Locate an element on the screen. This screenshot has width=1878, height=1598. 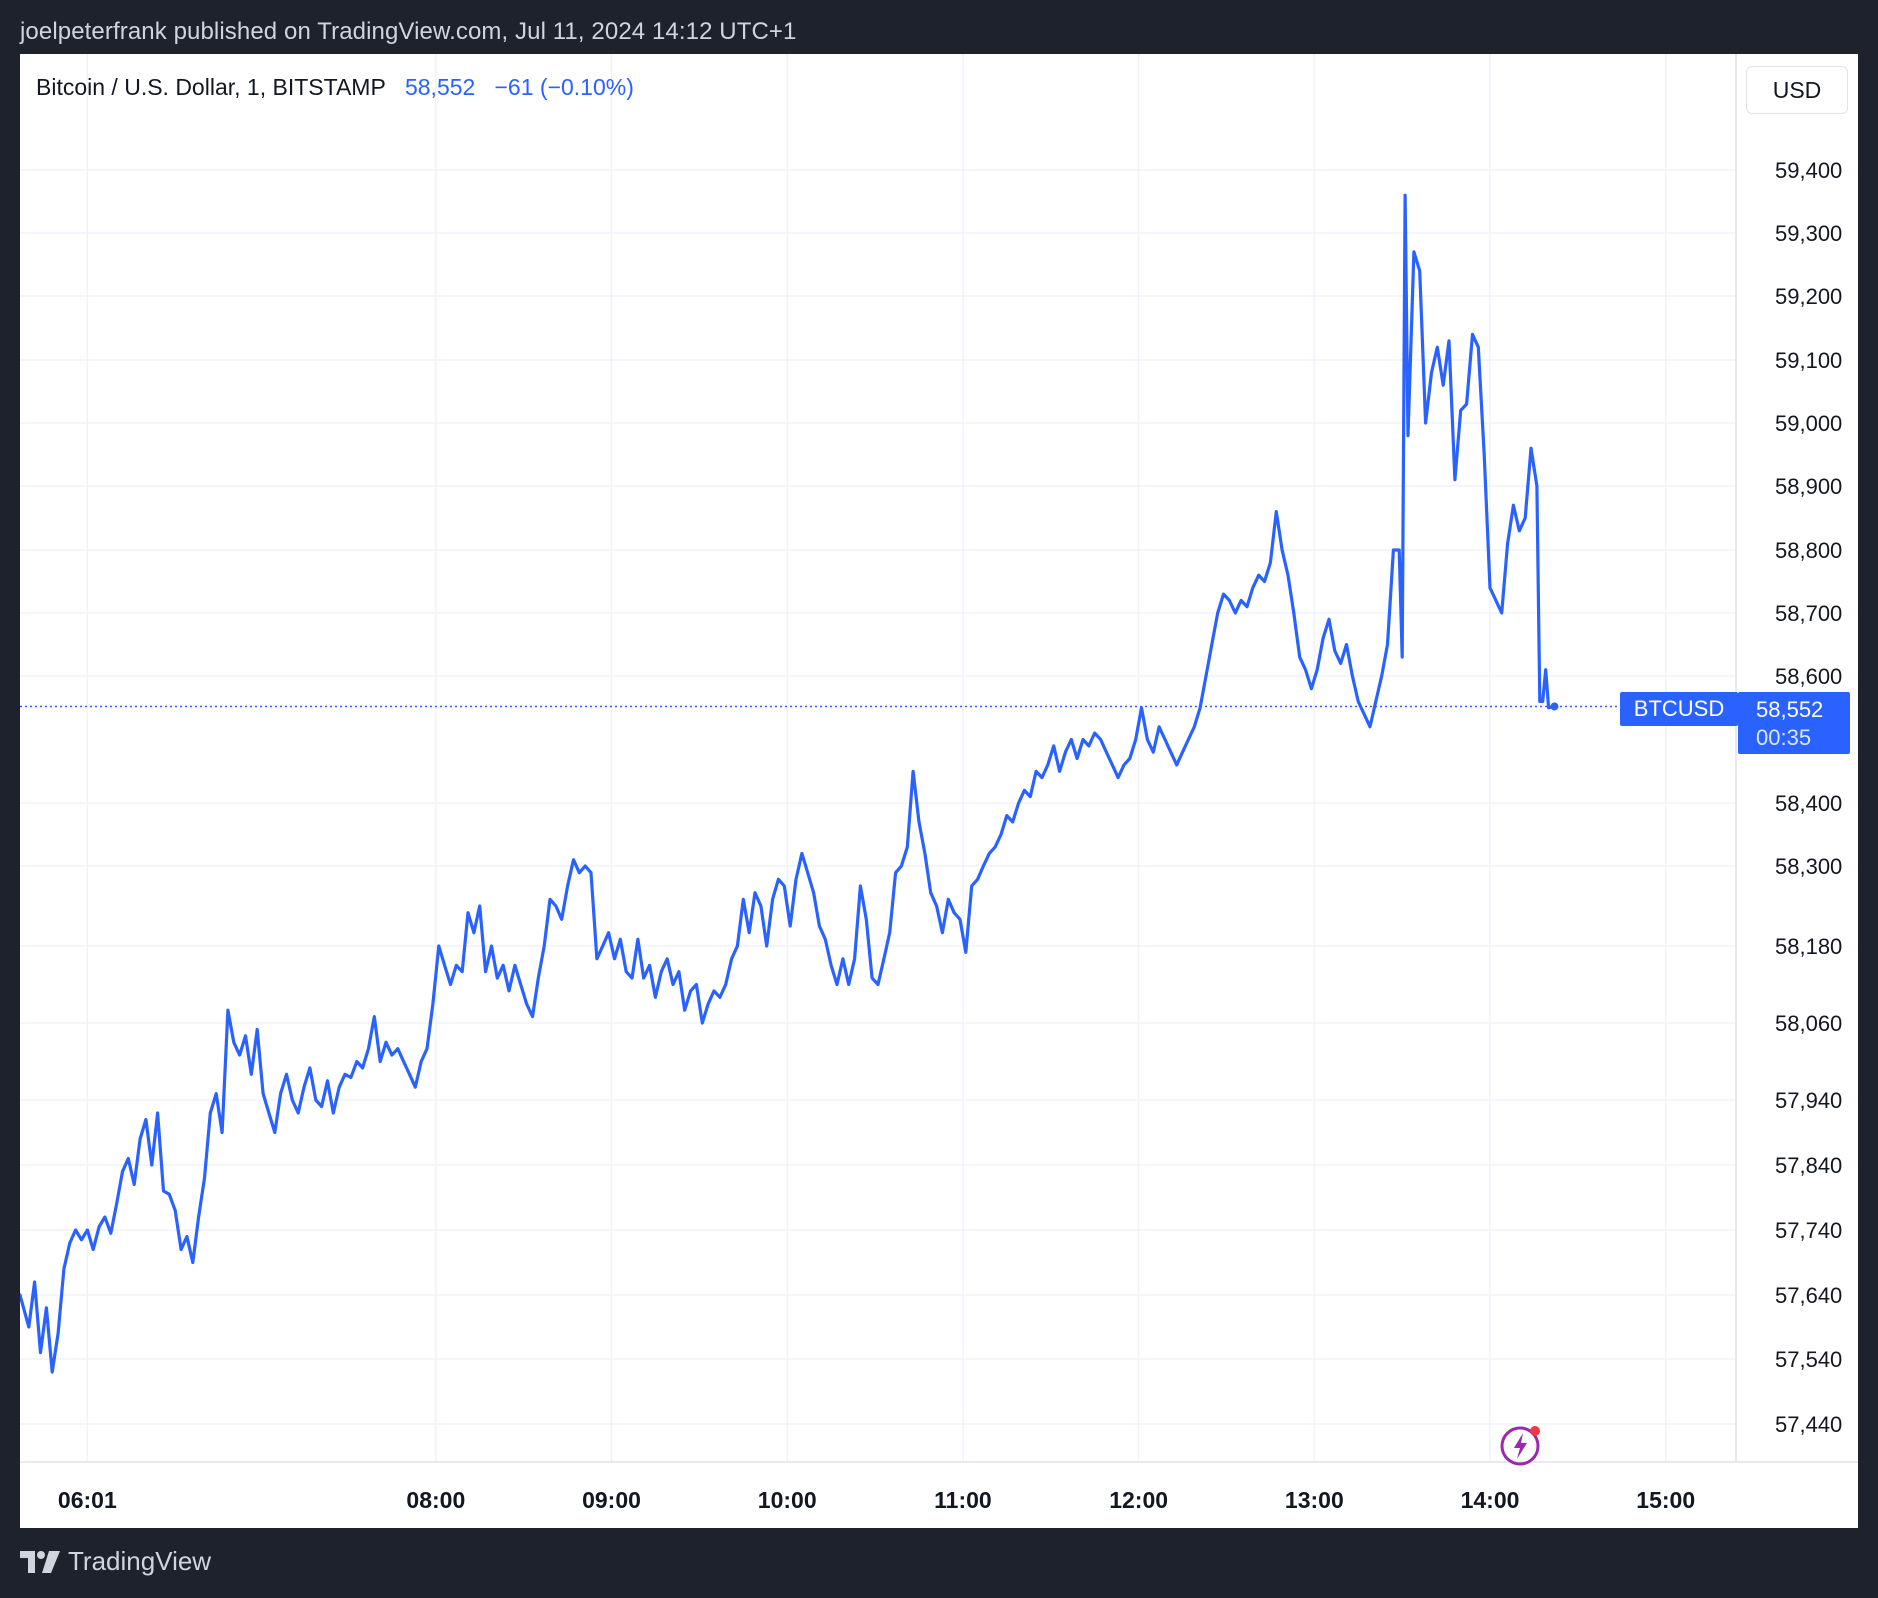
x-tick-label: 12:00 is located at coordinates (1138, 1500).